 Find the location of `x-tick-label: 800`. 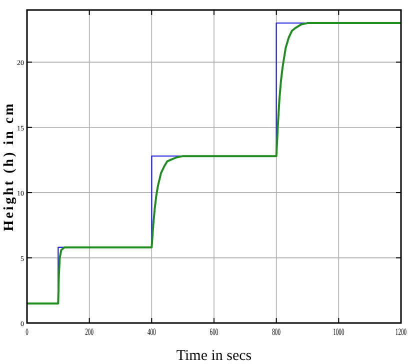

x-tick-label: 800 is located at coordinates (276, 332).